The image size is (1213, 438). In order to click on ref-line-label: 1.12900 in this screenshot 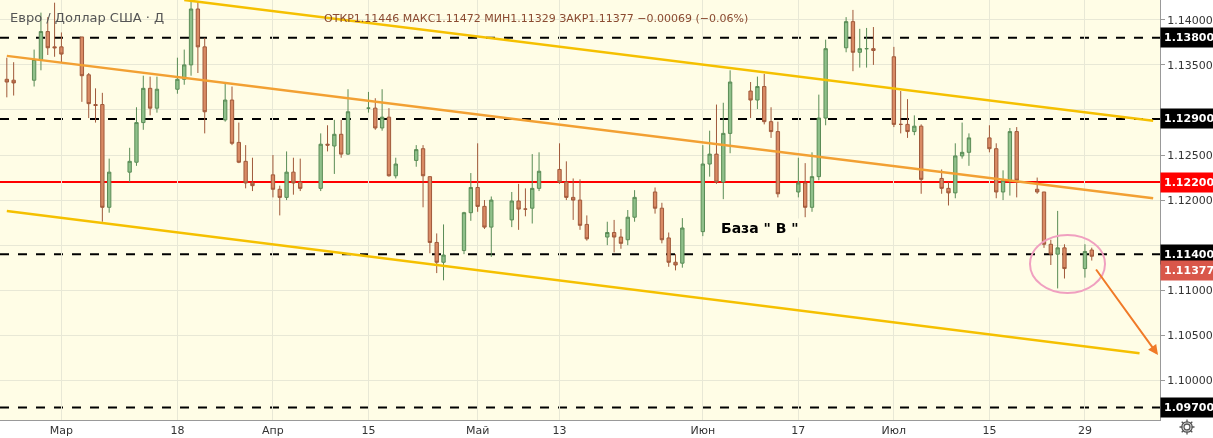, I will do `click(1188, 118)`.